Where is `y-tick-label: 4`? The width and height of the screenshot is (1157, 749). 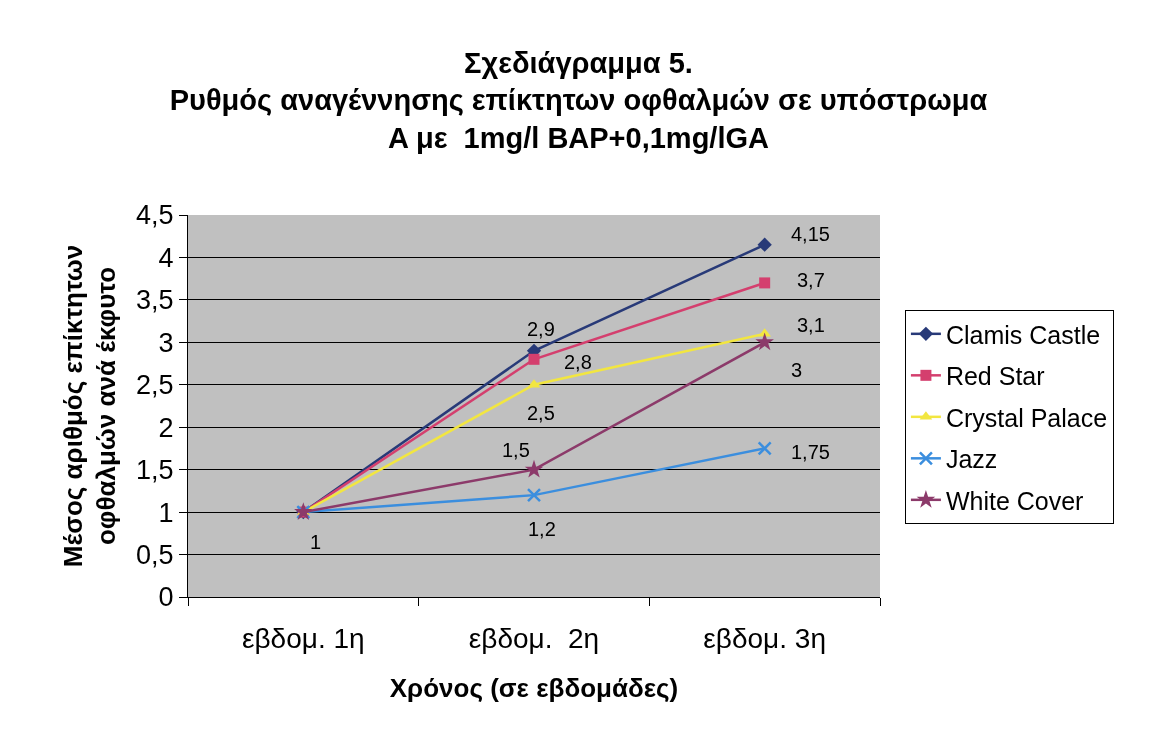
y-tick-label: 4 is located at coordinates (166, 257).